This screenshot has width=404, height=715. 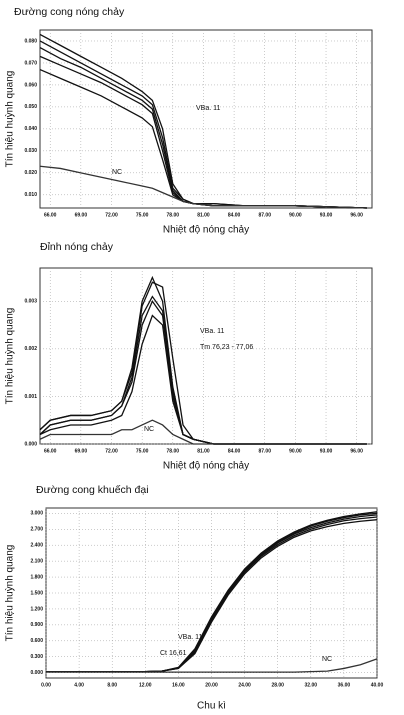 I want to click on x-tick-label: 40.00, so click(x=377, y=685).